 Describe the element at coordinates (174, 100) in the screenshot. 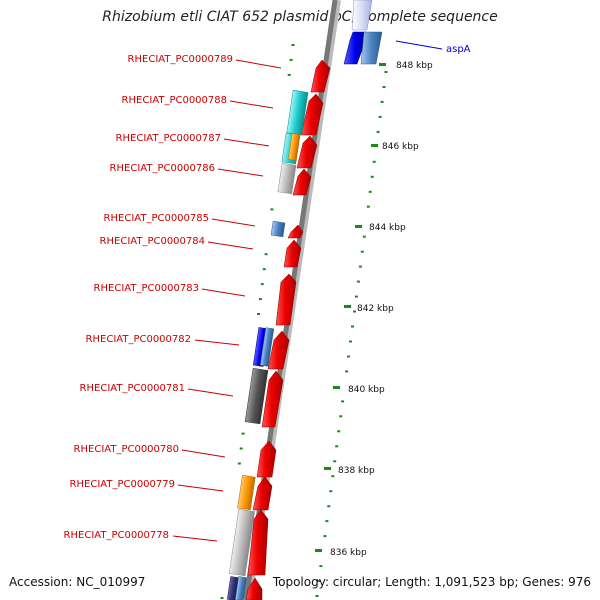

I see `gene-label: RHECIAT_PC0000788` at that location.